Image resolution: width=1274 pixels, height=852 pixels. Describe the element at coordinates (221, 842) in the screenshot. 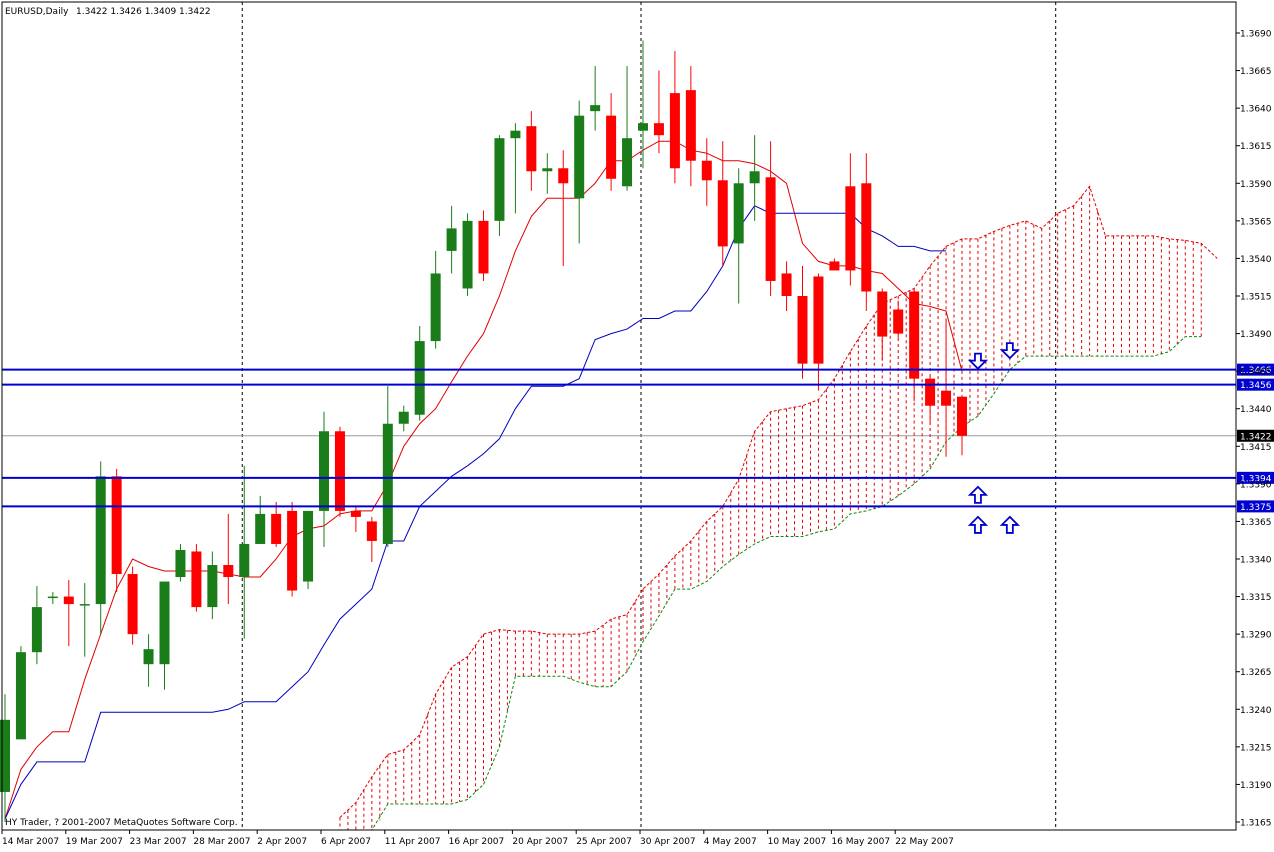

I see `x-tick-label: 28 Mar 2007` at that location.